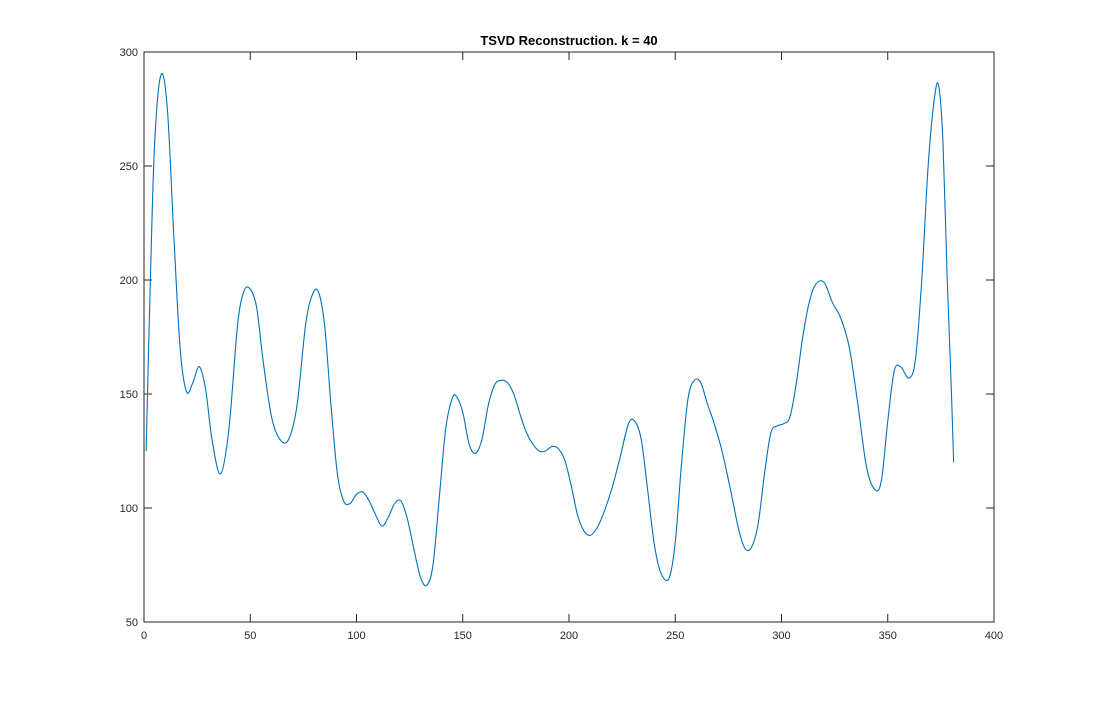 The height and width of the screenshot is (703, 1100). What do you see at coordinates (129, 167) in the screenshot?
I see `y-tick-label: 250` at bounding box center [129, 167].